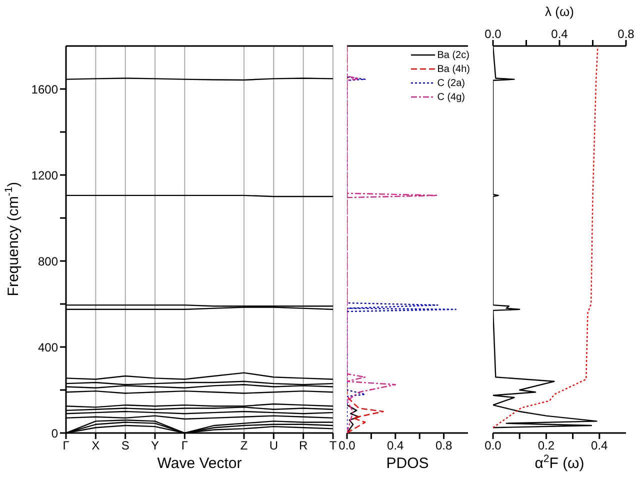 This screenshot has width=636, height=484. I want to click on x-tick-label: U, so click(273, 445).